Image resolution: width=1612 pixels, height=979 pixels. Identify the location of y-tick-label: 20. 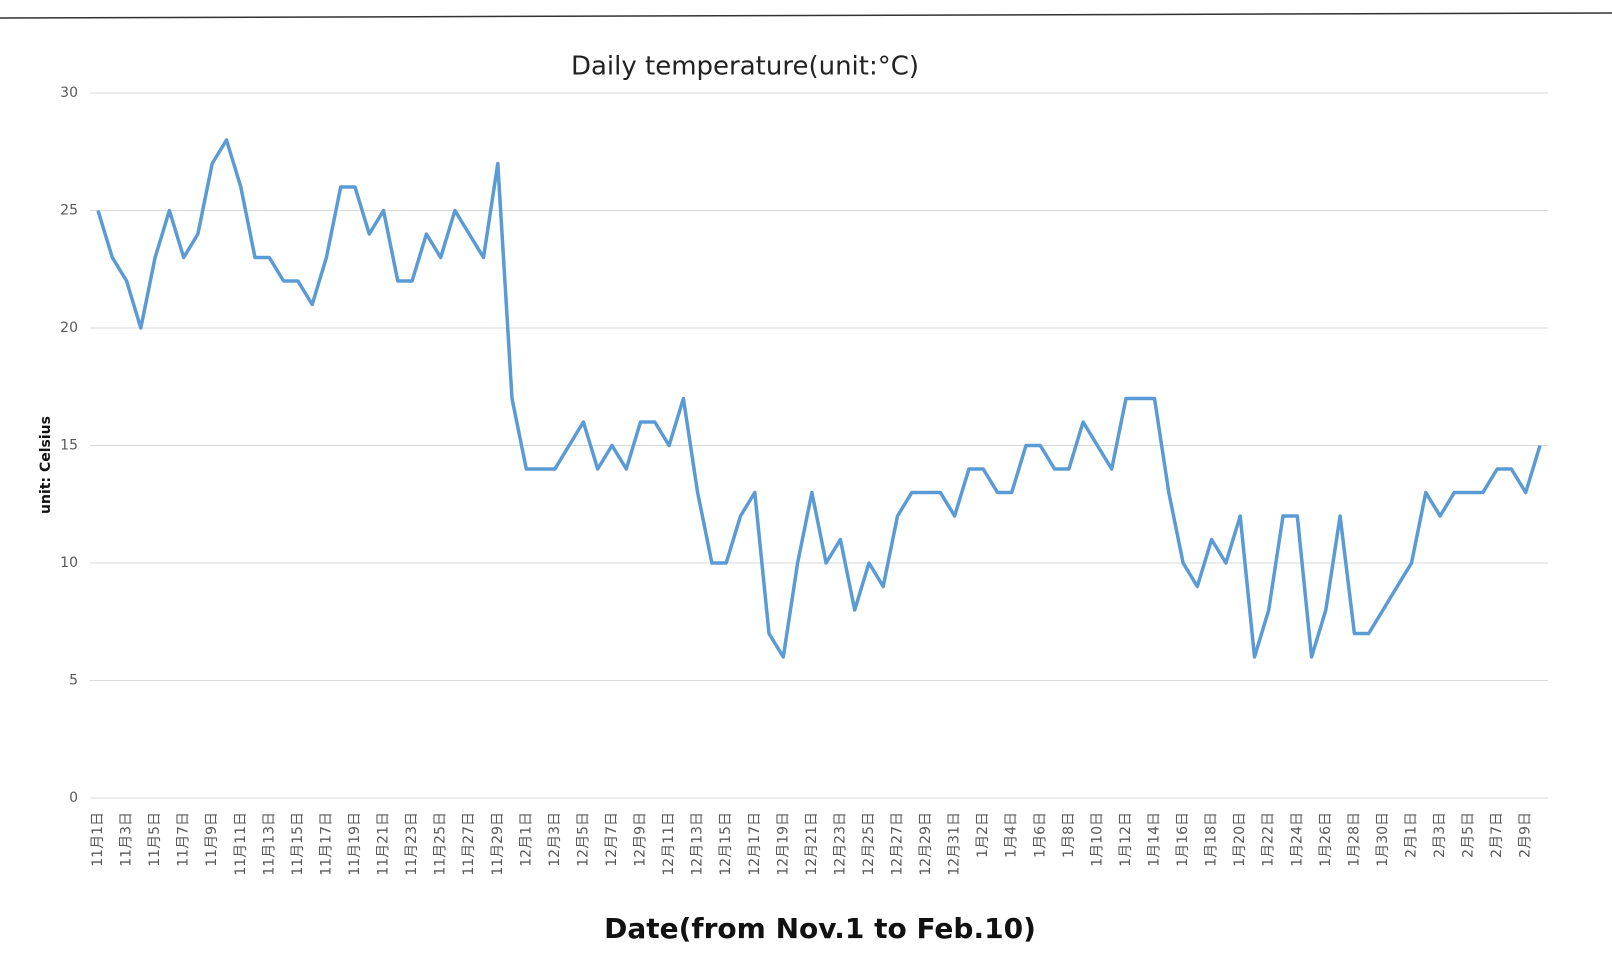
(69, 328).